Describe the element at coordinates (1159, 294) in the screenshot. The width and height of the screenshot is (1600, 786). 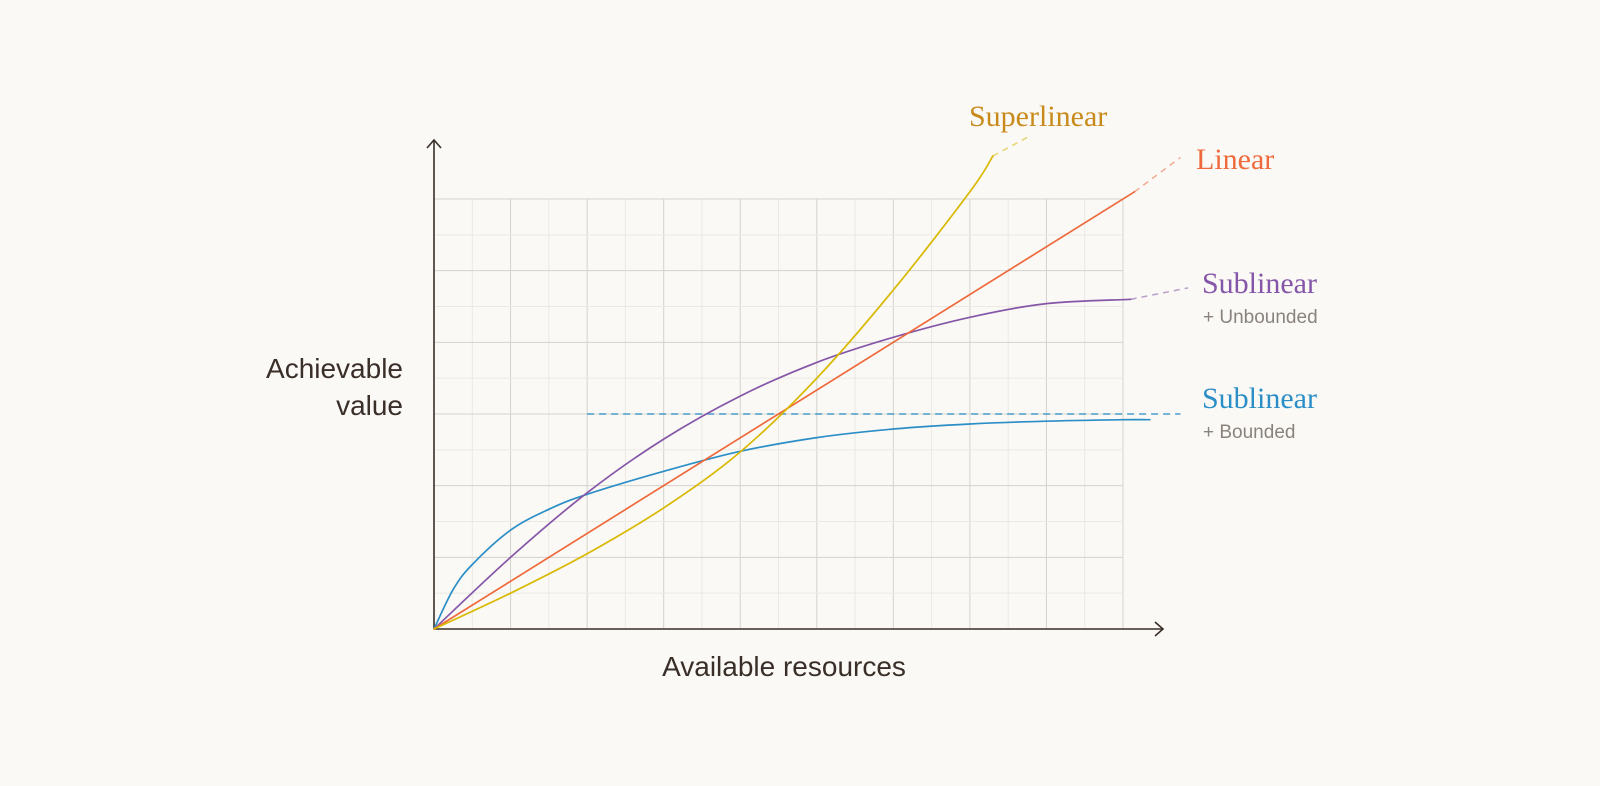
I see `series-extension-sublinear-unbounded` at that location.